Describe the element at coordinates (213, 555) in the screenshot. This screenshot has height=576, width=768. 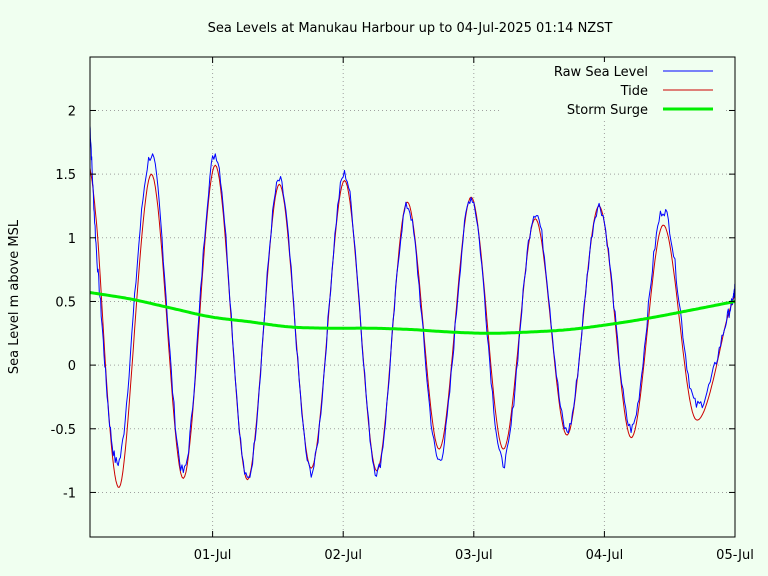
I see `x-tick-label: 01-Jul` at that location.